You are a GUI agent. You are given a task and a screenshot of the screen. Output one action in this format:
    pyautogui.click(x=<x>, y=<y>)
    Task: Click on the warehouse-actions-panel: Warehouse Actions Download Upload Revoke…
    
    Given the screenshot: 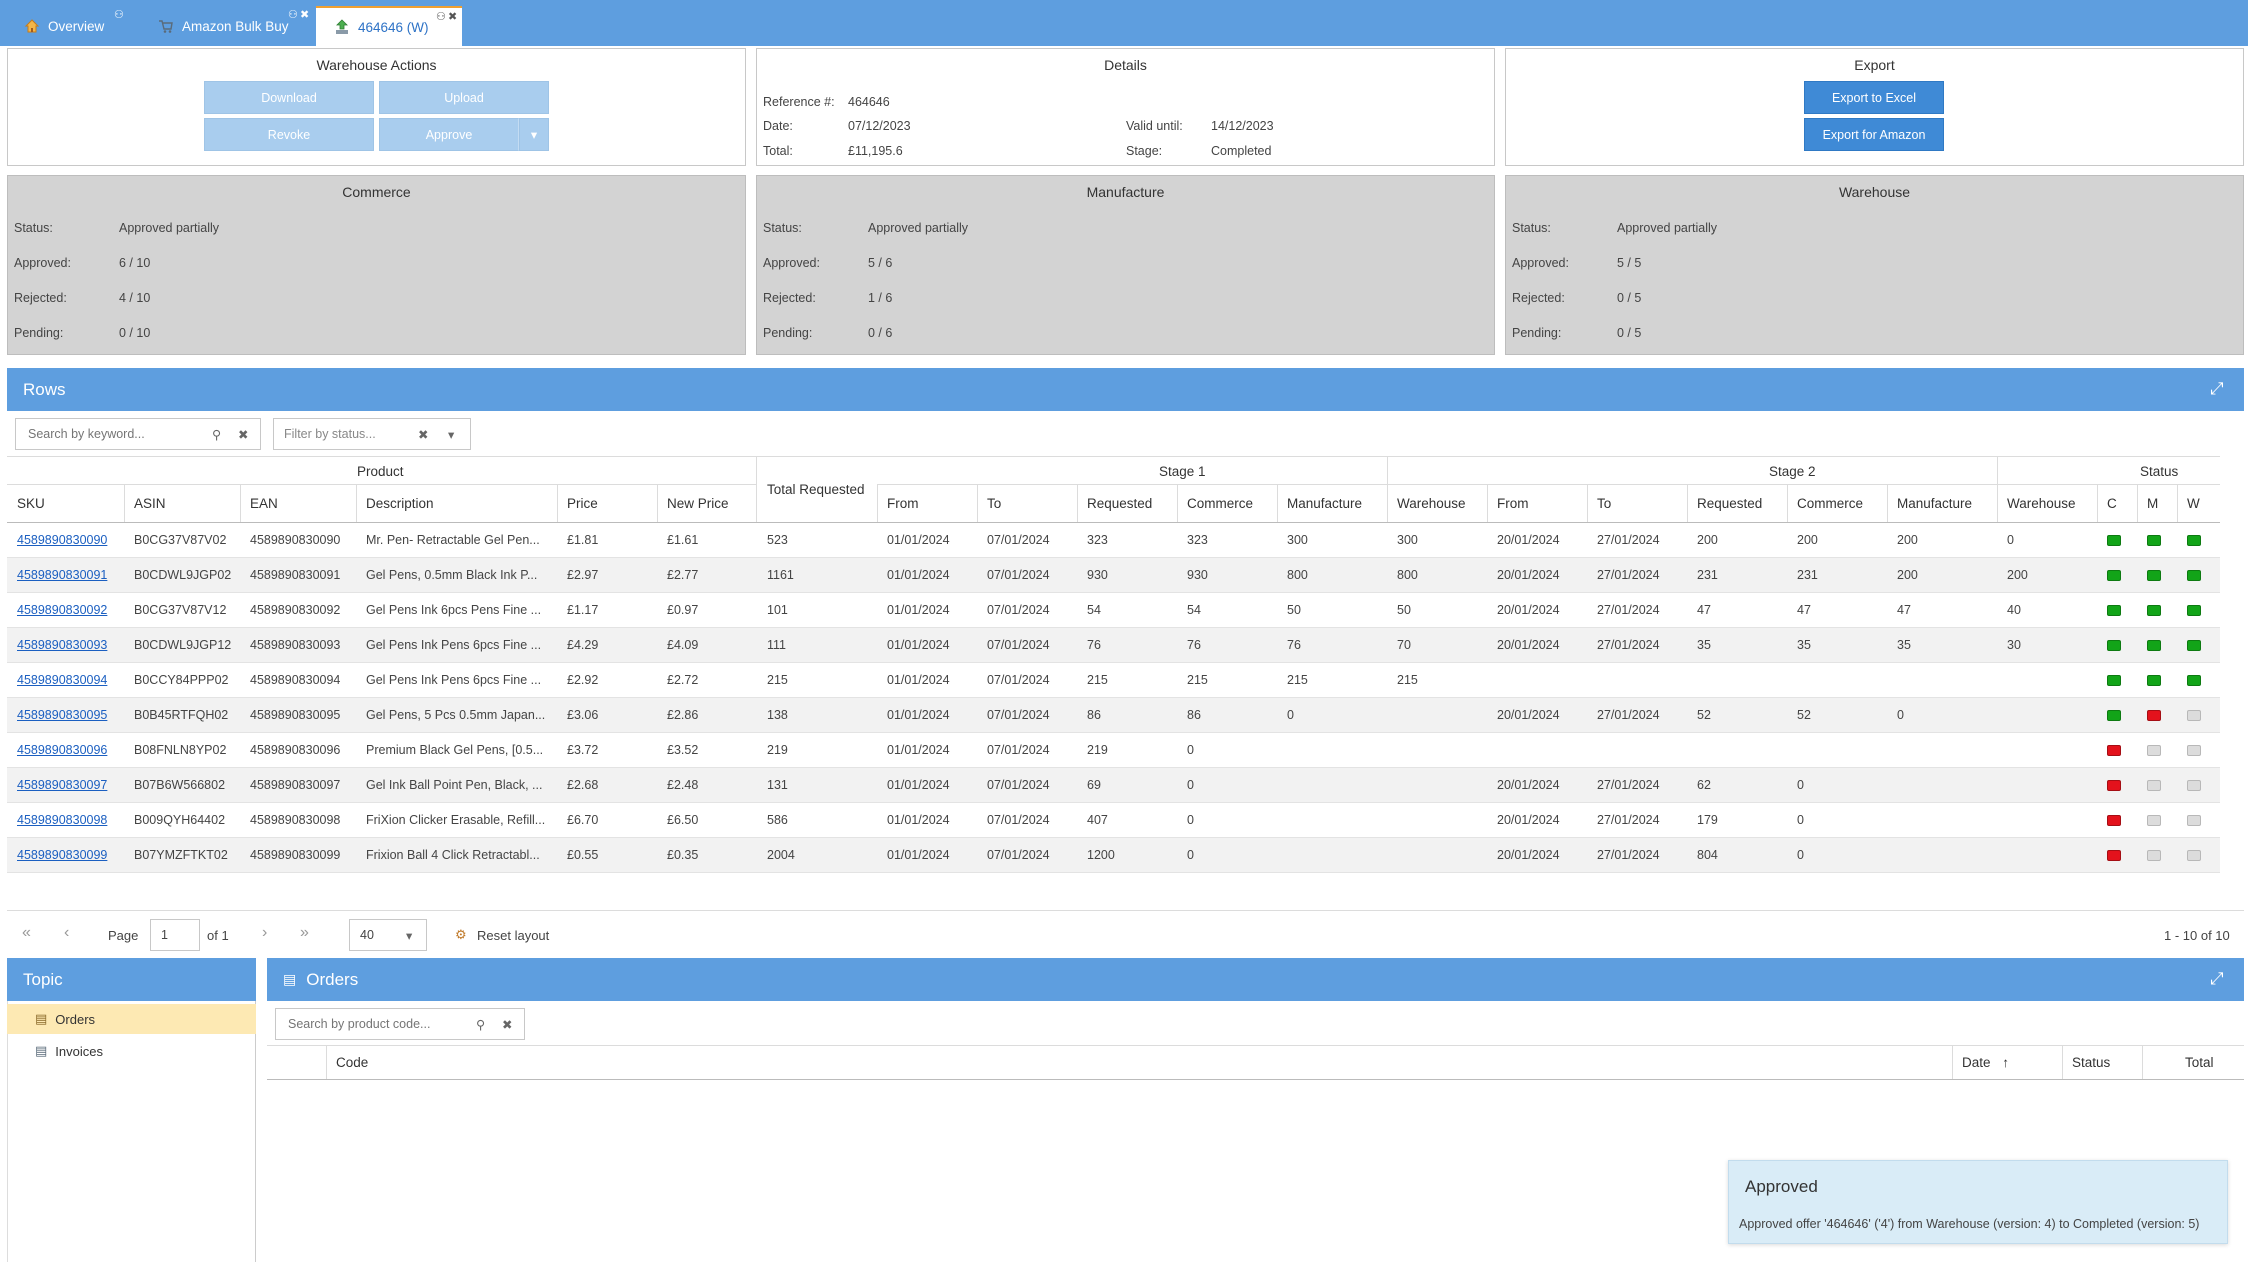 What is the action you would take?
    pyautogui.click(x=376, y=107)
    